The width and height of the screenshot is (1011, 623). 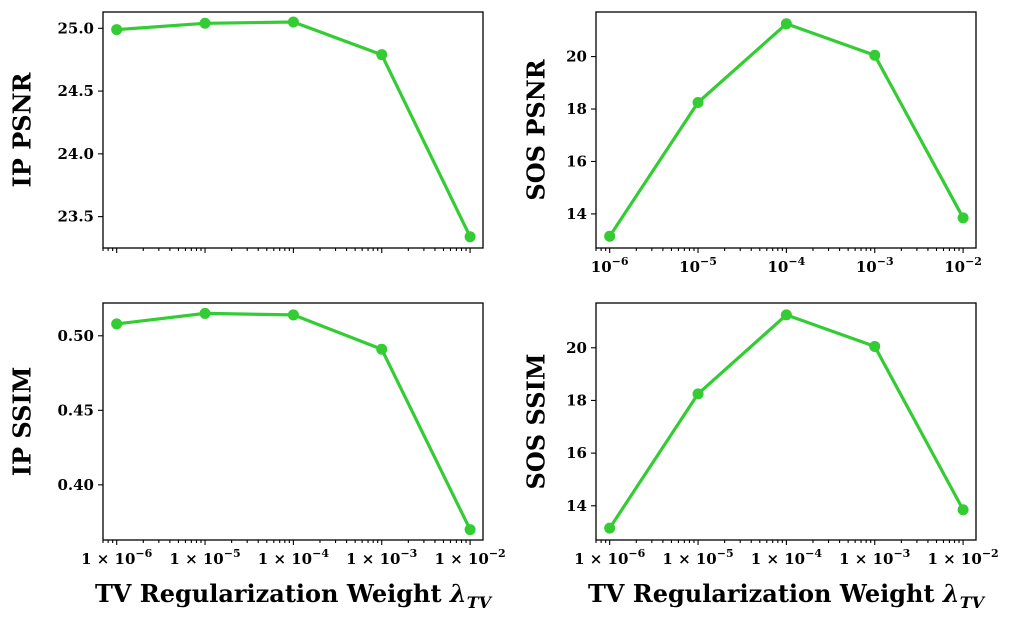 I want to click on y-tick-label: 0.45, so click(x=75, y=410).